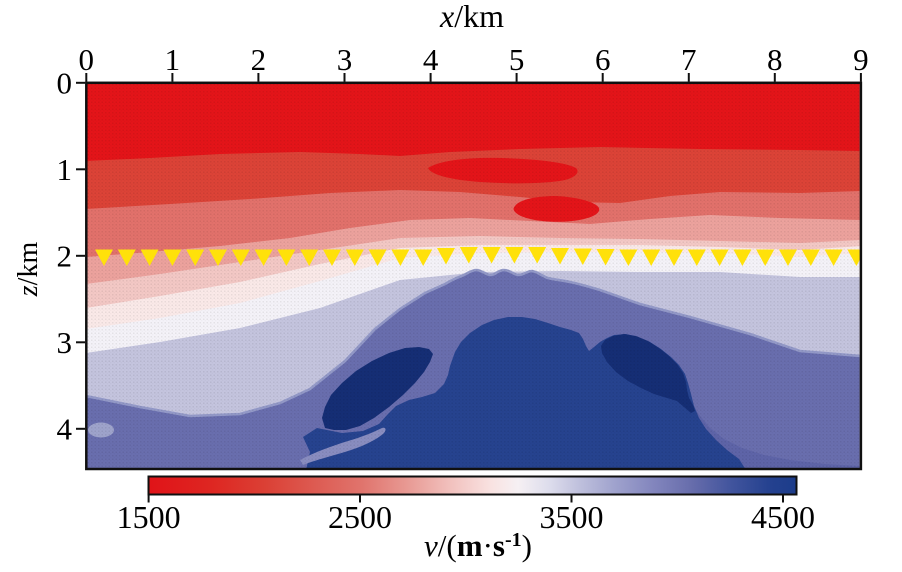  I want to click on svg-text: 3500, so click(572, 517).